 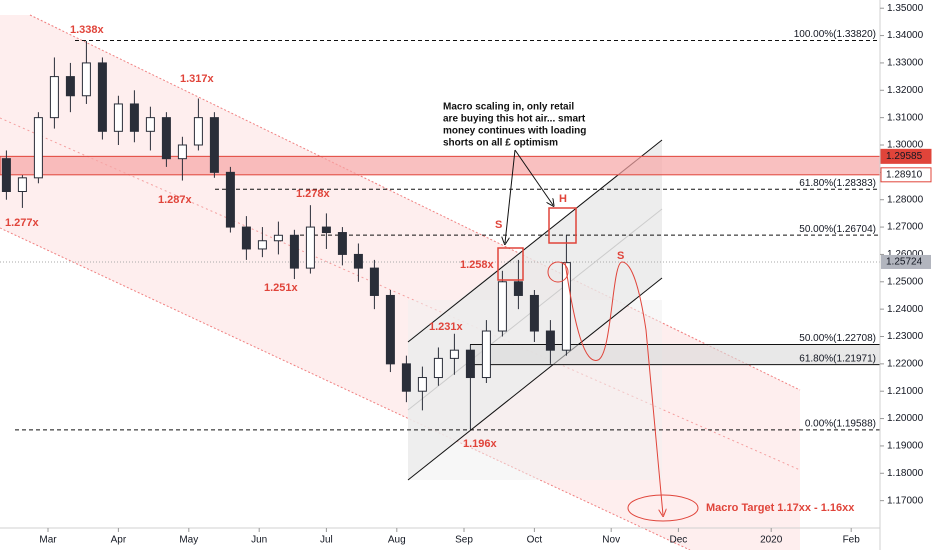 What do you see at coordinates (835, 34) in the screenshot?
I see `fib-label: 100.00%(1.33820)` at bounding box center [835, 34].